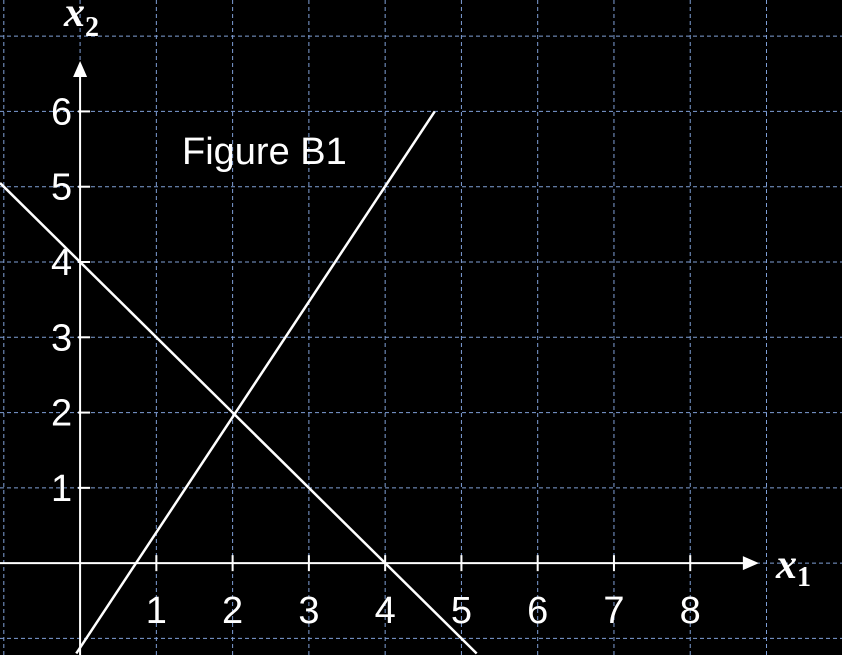 This screenshot has width=842, height=655. I want to click on annotation-label: Figure B1, so click(264, 152).